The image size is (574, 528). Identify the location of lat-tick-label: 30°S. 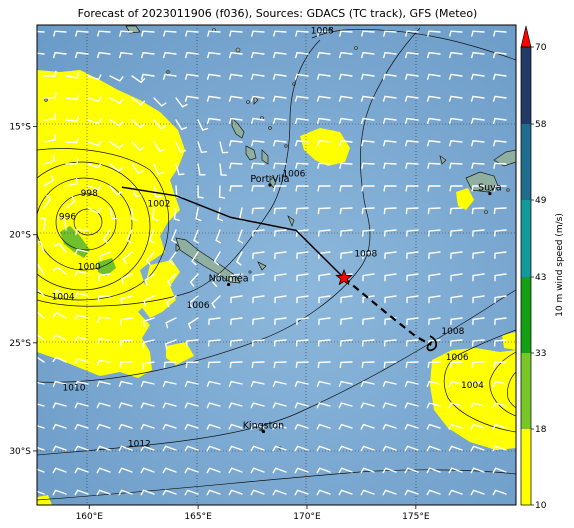
(20, 452).